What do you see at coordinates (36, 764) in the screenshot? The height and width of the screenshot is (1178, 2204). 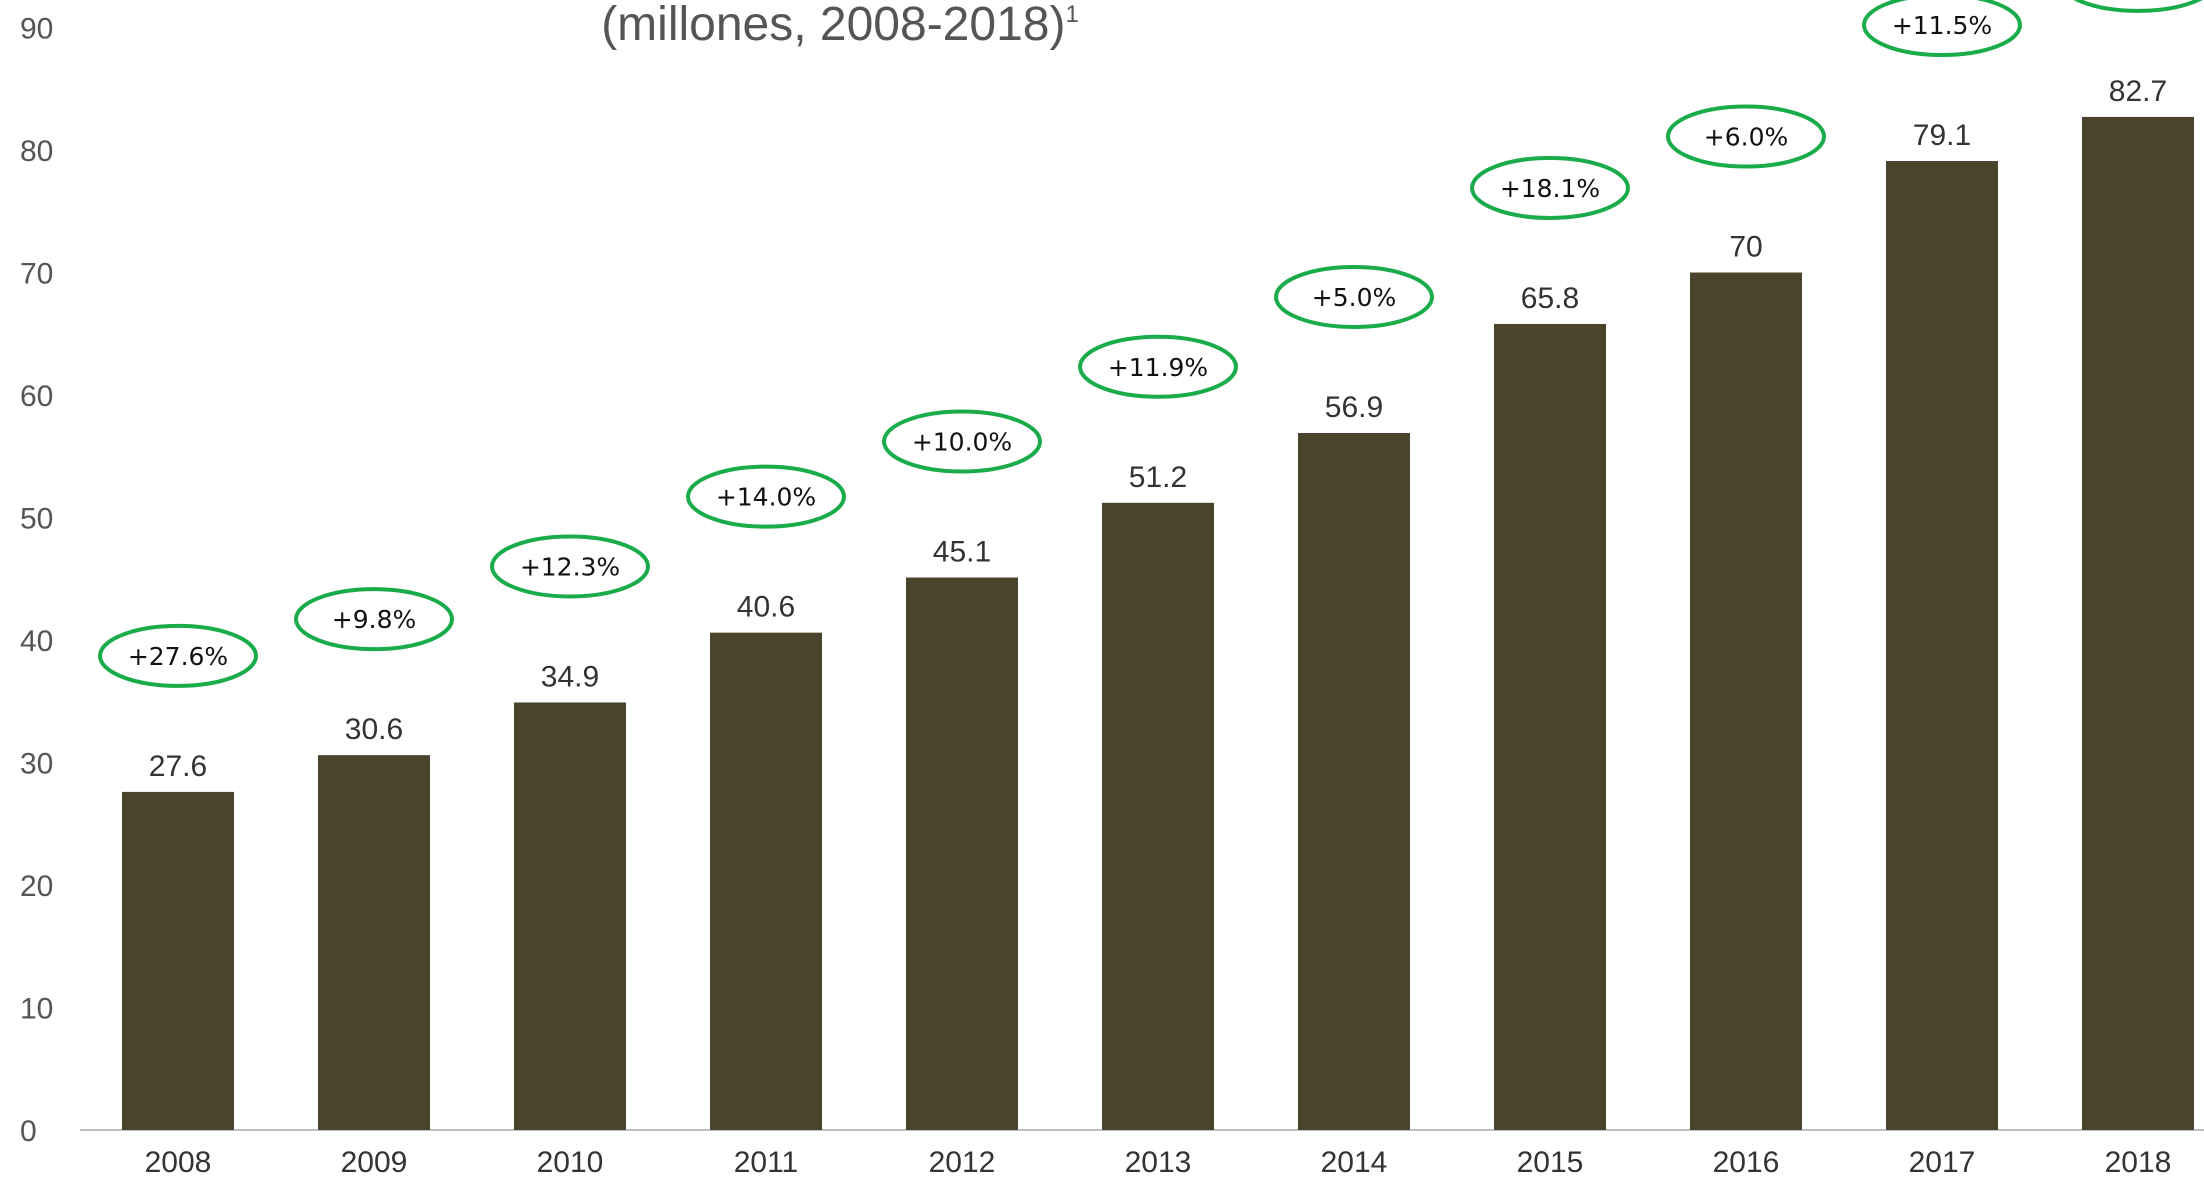 I see `y-tick-label: 30` at bounding box center [36, 764].